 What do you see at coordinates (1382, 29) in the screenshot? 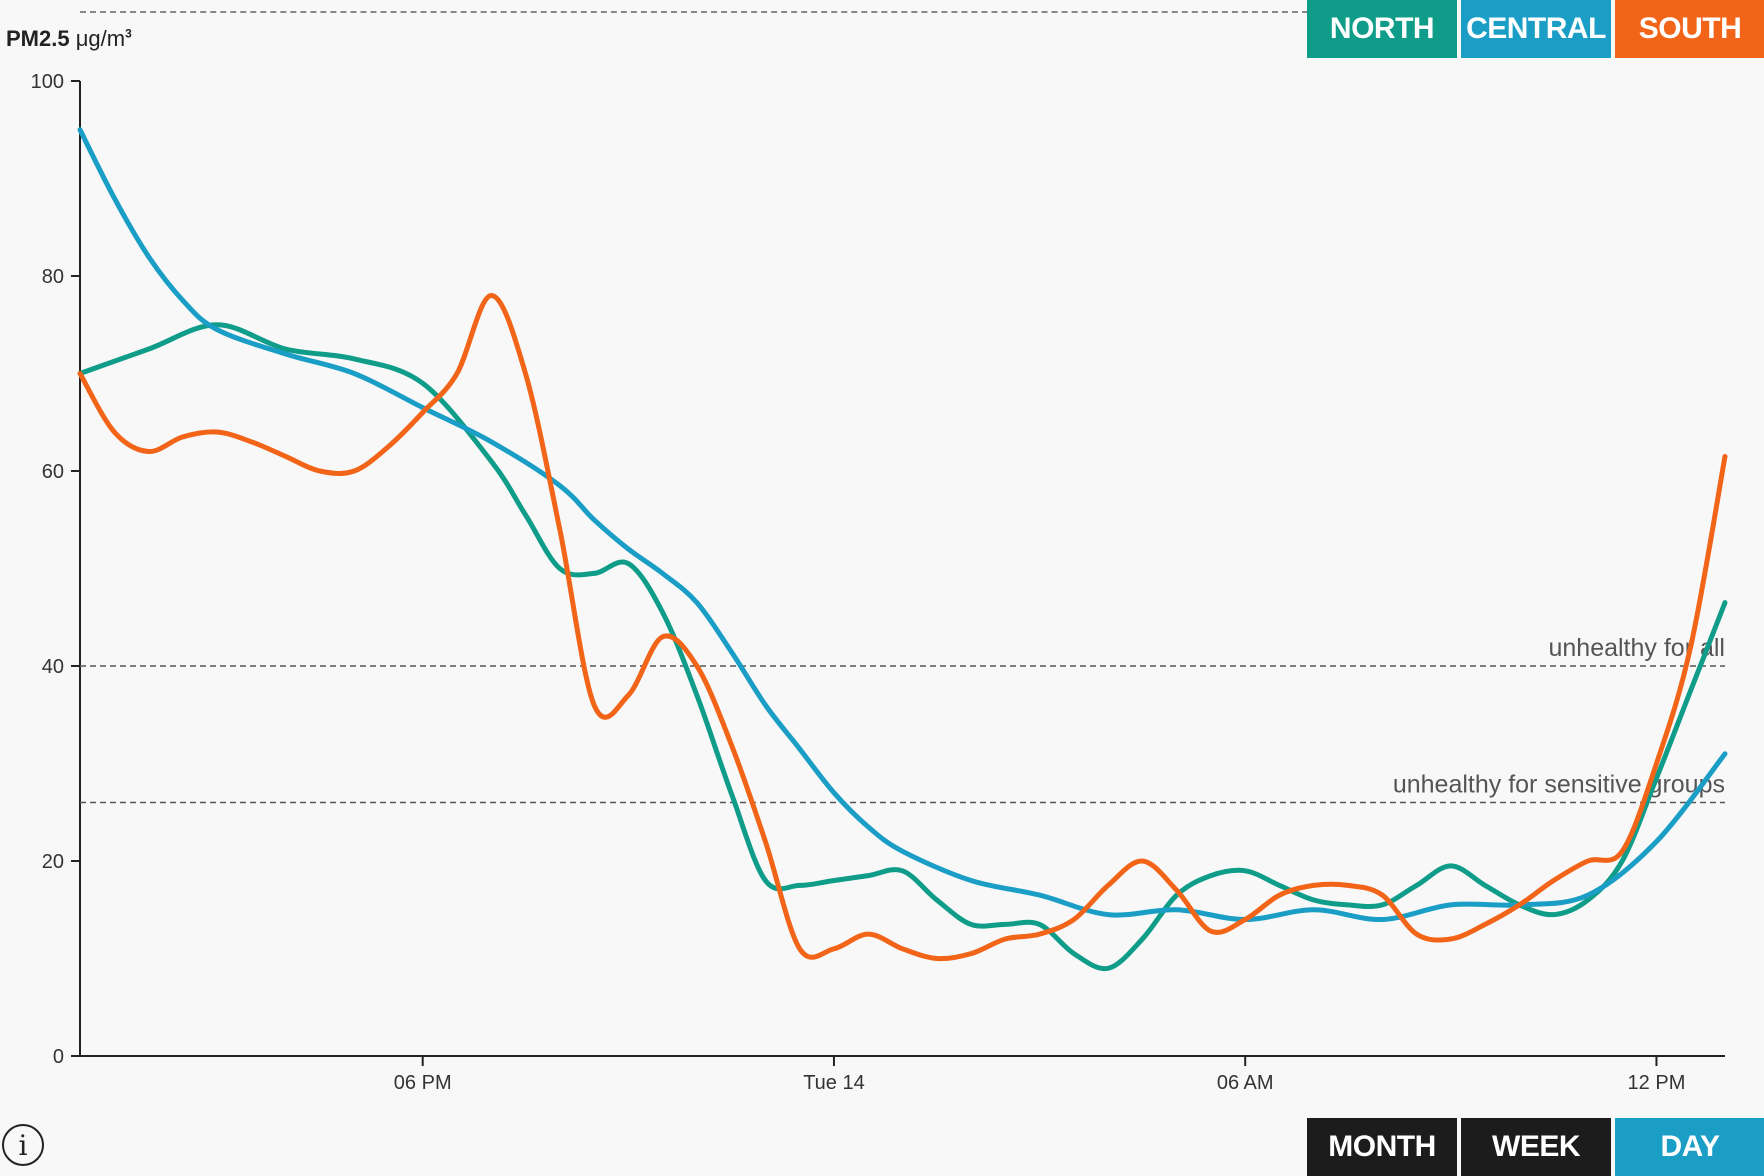
I see `region-north-button: NORTH` at bounding box center [1382, 29].